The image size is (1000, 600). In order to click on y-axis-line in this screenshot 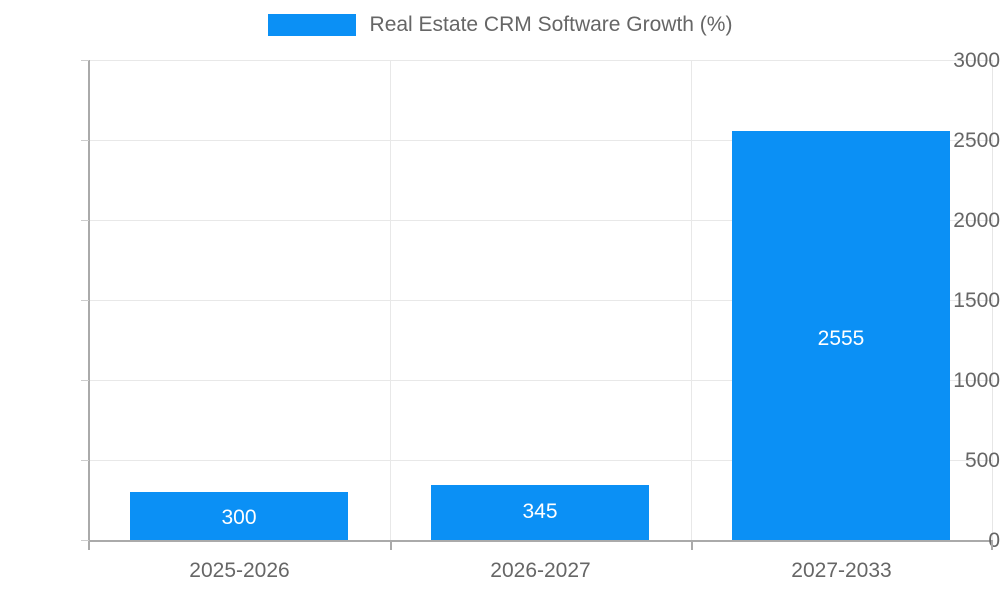, I will do `click(89, 300)`.